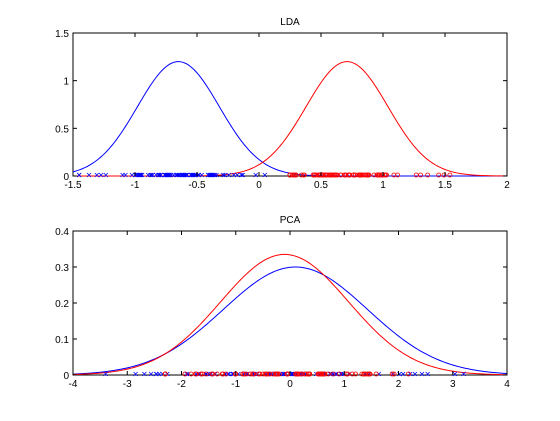 This screenshot has height=421, width=560. I want to click on lda-x-tick-label: 0, so click(259, 185).